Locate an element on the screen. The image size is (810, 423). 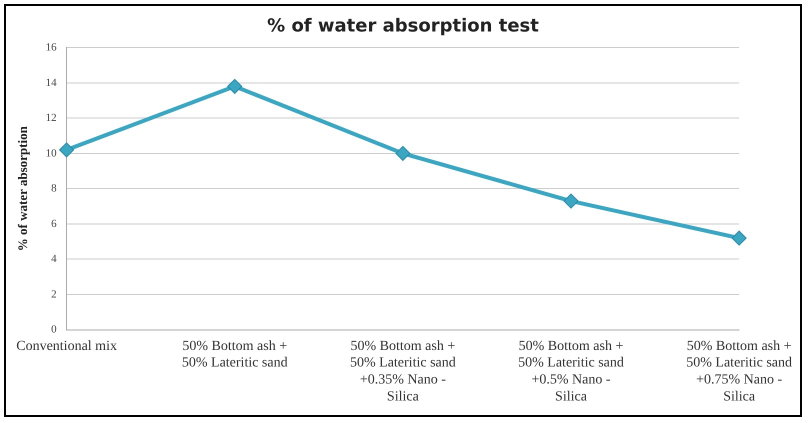
x-tick-label: 50% Bottom ash + 50% Lateritic sand +0.75% Nano - Silica is located at coordinates (739, 371).